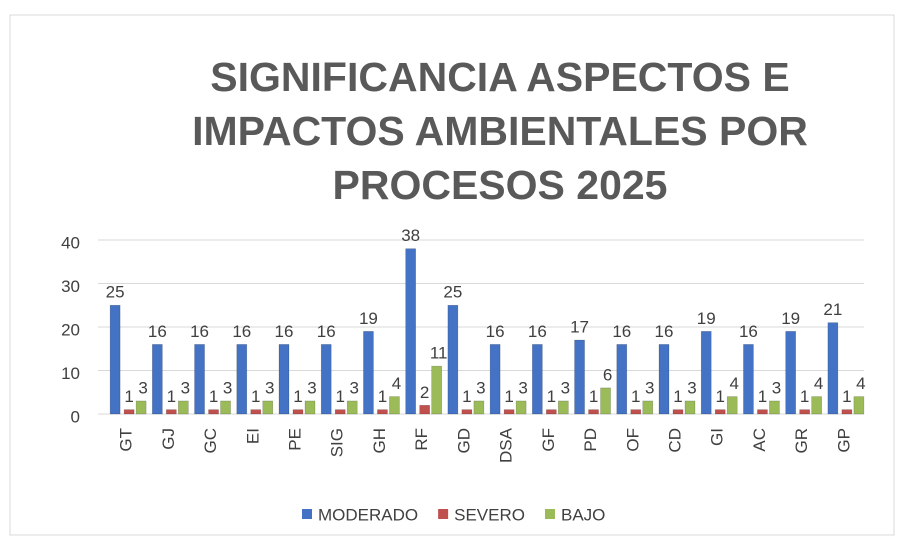  Describe the element at coordinates (590, 440) in the screenshot. I see `x-tick-label: PD` at that location.